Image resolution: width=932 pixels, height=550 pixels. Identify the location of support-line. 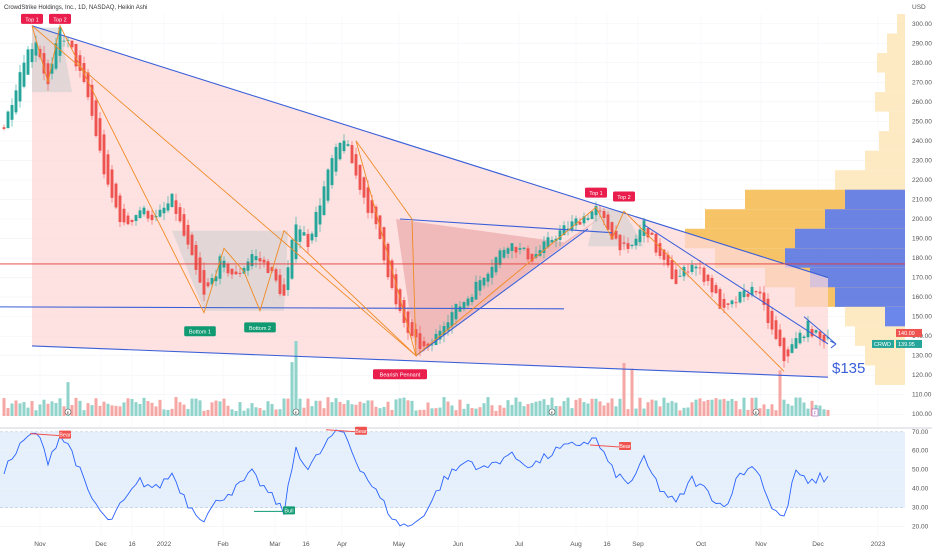
(282, 308).